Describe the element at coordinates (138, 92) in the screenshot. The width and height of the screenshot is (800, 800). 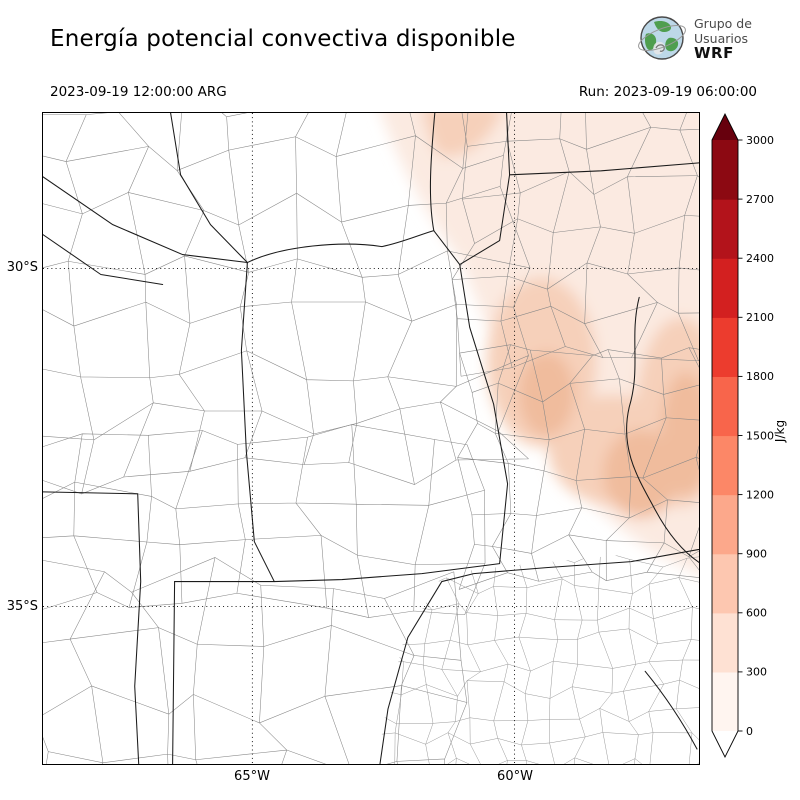
I see `valid-time-label: 2023-09-19 12:00:00 ARG` at that location.